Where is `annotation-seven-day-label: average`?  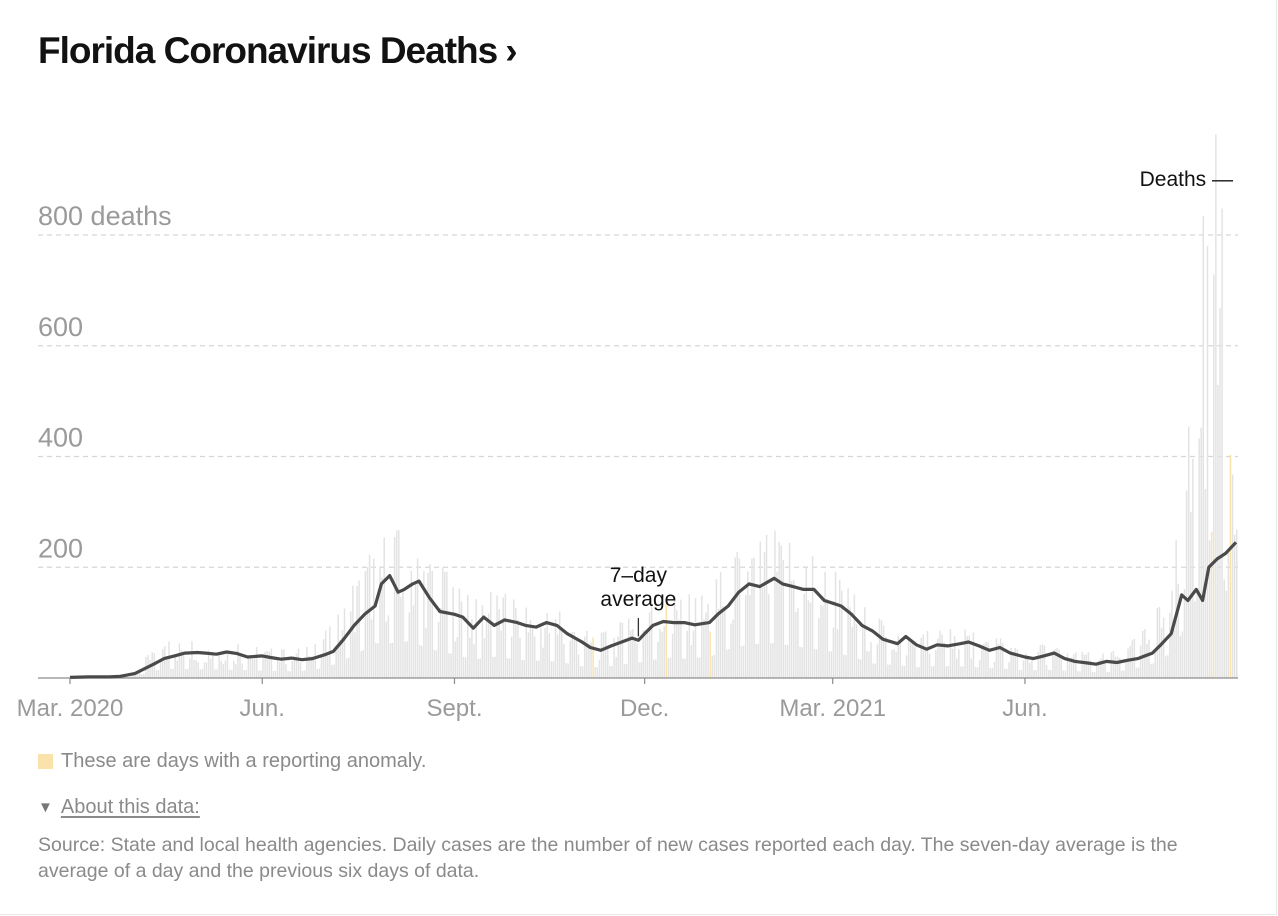
annotation-seven-day-label: average is located at coordinates (638, 599).